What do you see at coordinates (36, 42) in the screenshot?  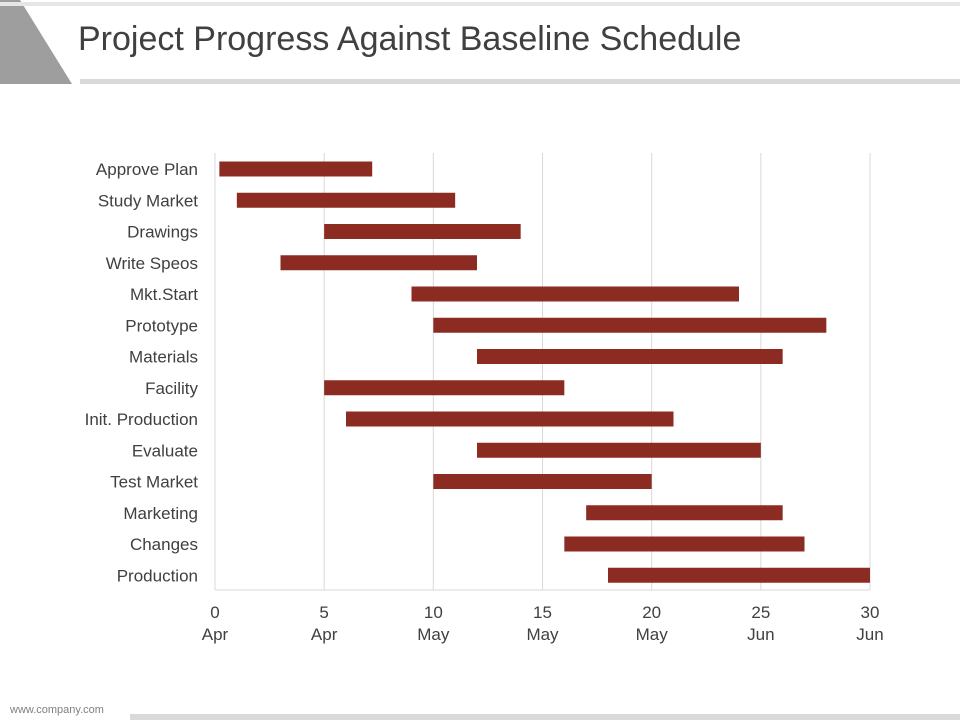 I see `corner-decoration` at bounding box center [36, 42].